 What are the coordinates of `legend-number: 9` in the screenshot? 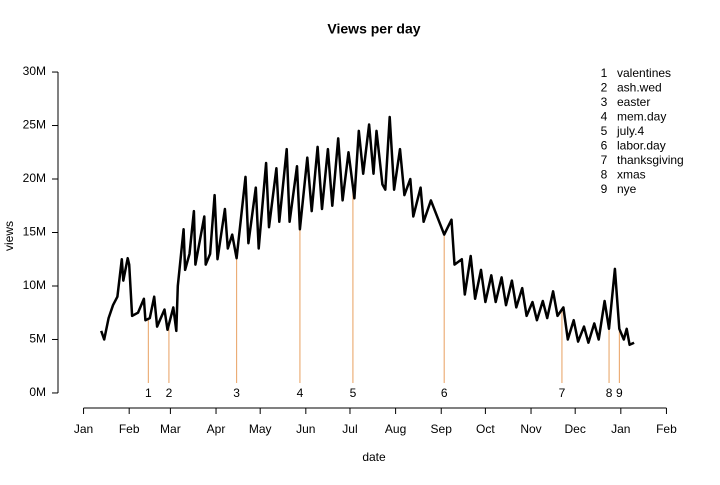 It's located at (604, 189).